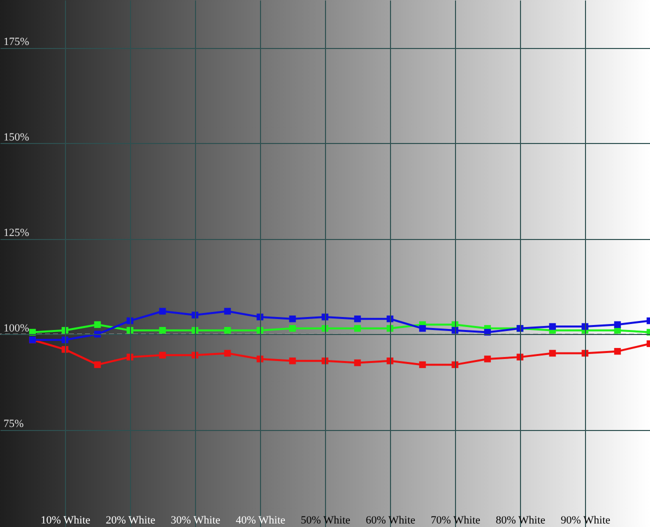 Image resolution: width=650 pixels, height=527 pixels. Describe the element at coordinates (14, 424) in the screenshot. I see `y-tick-label: 75%` at that location.